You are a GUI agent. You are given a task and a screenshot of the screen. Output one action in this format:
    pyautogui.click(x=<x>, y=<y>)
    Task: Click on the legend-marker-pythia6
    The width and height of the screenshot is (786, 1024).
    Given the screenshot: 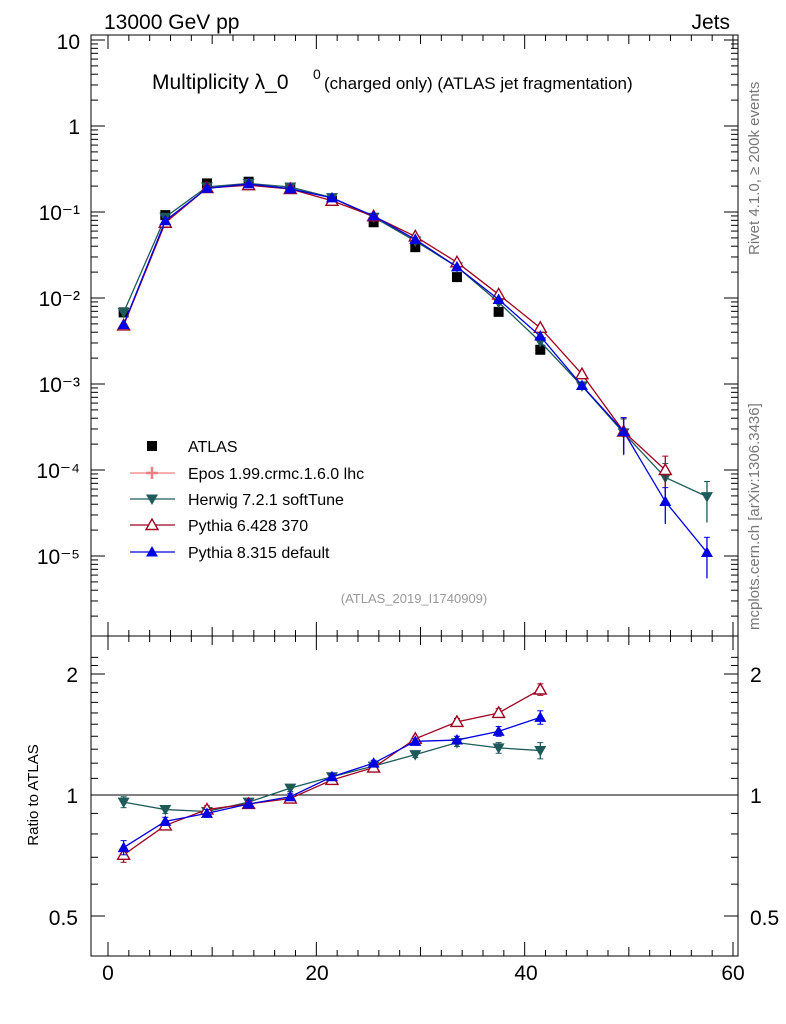 What is the action you would take?
    pyautogui.click(x=152, y=524)
    